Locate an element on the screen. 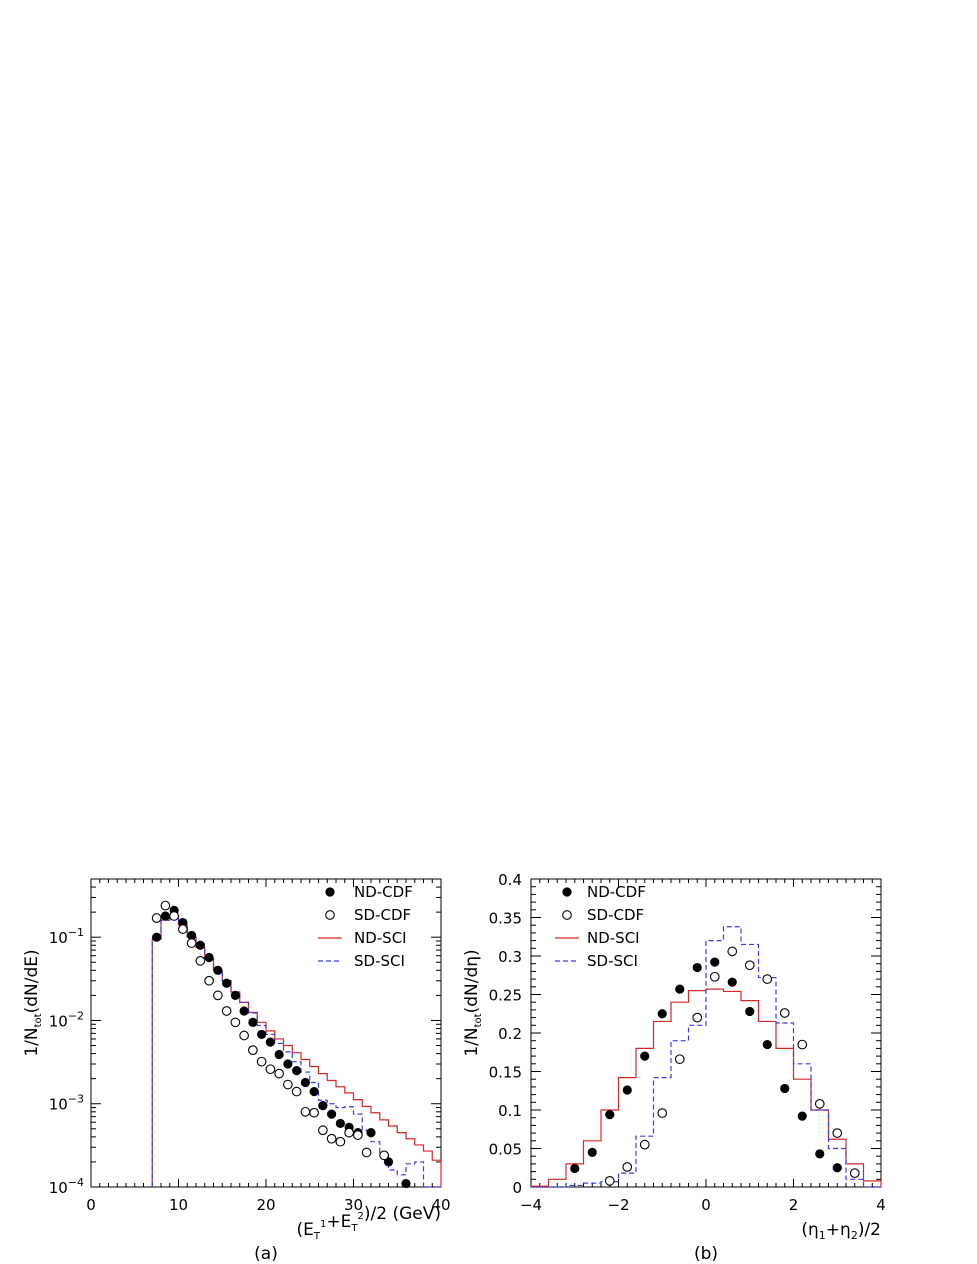 The width and height of the screenshot is (977, 1264). x-axis-label: (η1+η2)/2 is located at coordinates (841, 1231).